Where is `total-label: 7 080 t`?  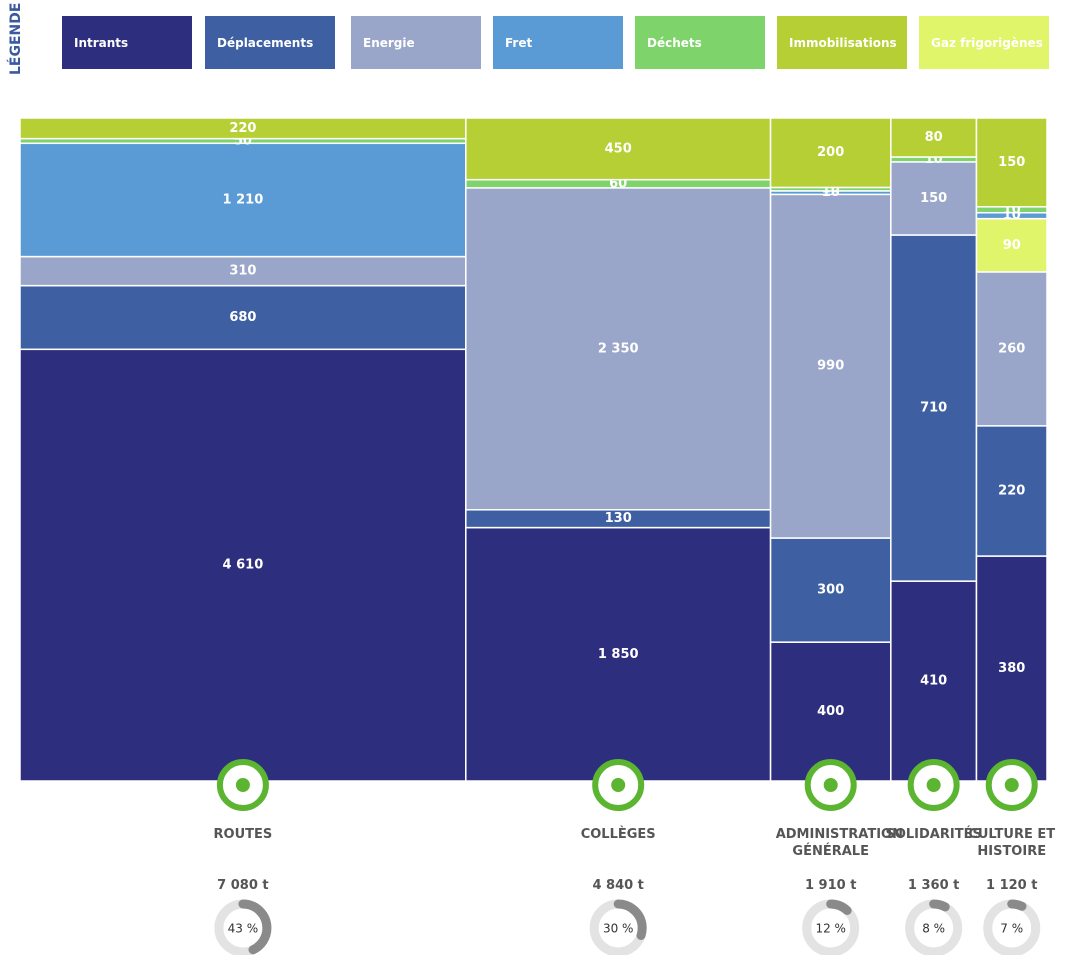 total-label: 7 080 t is located at coordinates (243, 885).